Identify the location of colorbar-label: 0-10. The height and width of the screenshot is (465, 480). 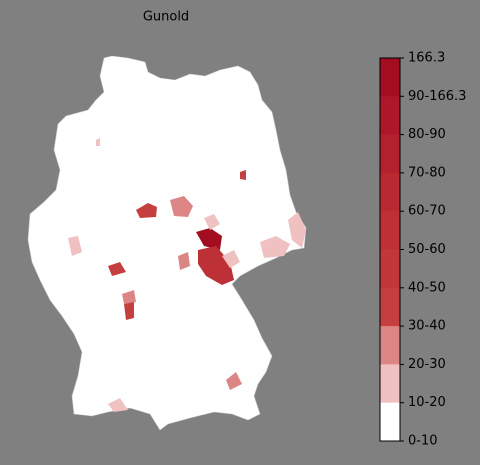
(423, 441).